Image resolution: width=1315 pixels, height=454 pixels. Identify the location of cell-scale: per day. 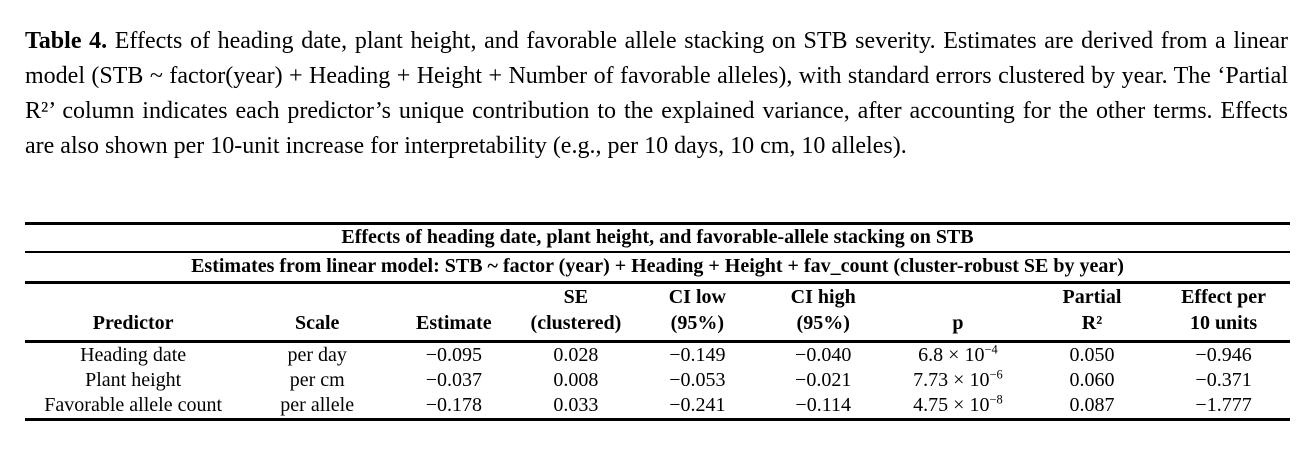
(317, 355).